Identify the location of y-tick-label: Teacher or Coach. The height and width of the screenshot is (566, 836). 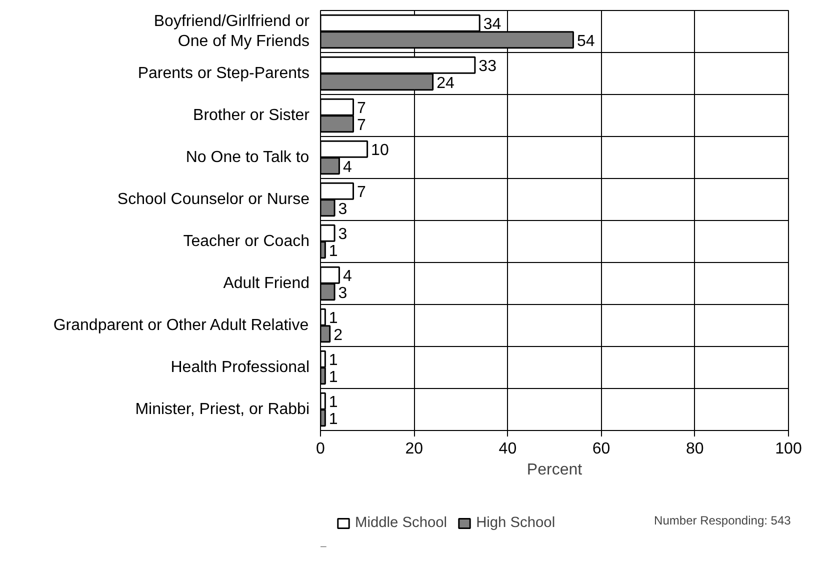
(246, 241).